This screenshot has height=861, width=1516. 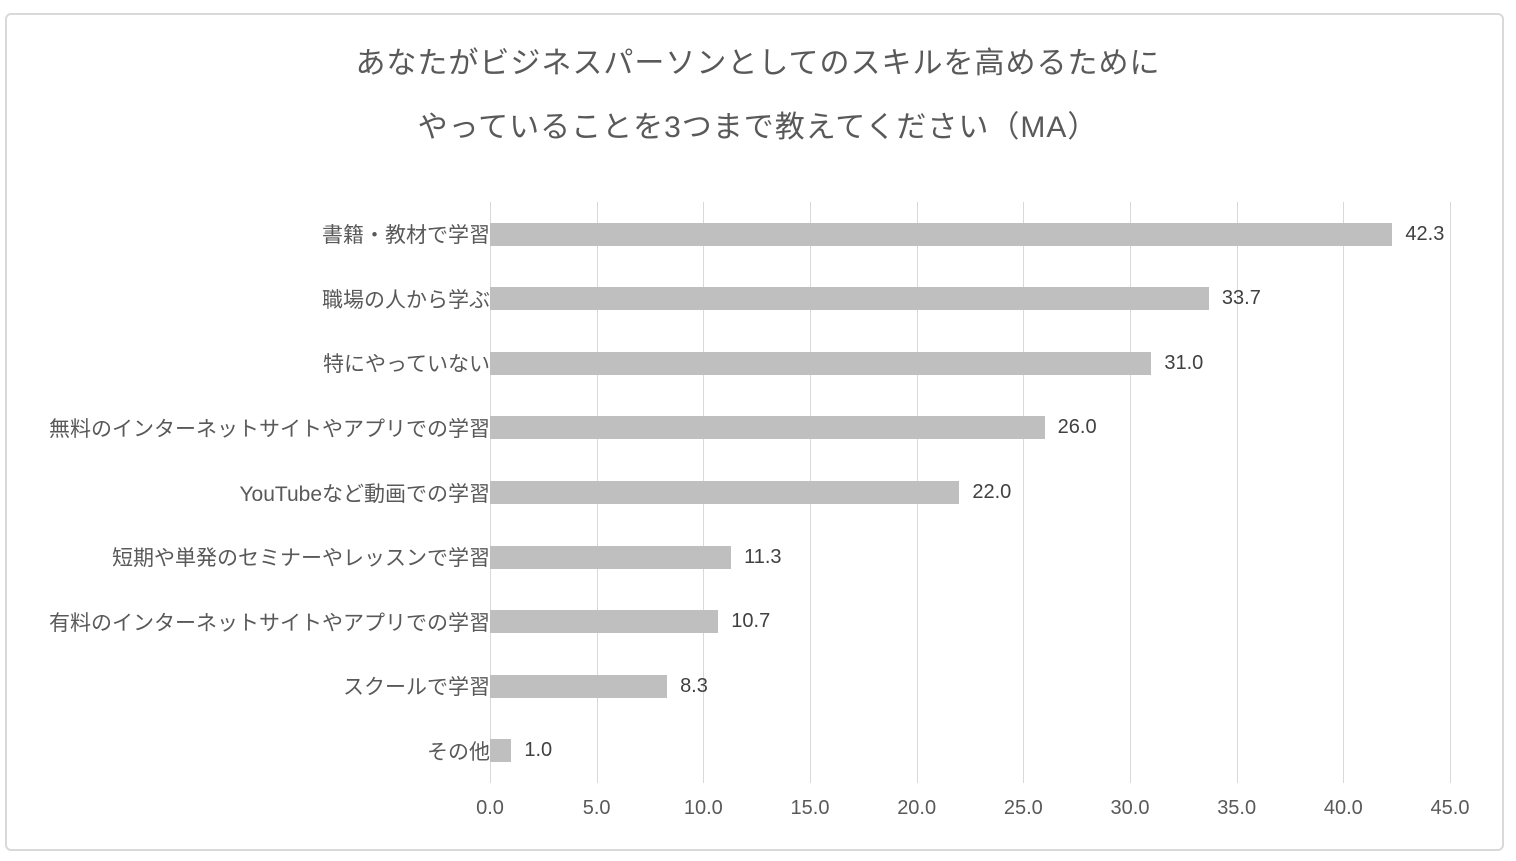 I want to click on chart-title-line2: やっていることを3つまで教えてください（MA）, so click(x=758, y=127).